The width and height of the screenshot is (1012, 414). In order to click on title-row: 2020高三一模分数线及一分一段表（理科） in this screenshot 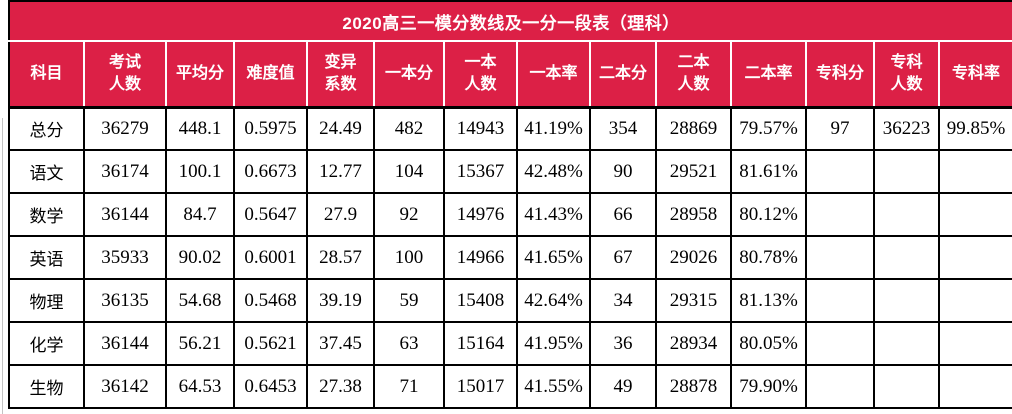, I will do `click(509, 21)`.